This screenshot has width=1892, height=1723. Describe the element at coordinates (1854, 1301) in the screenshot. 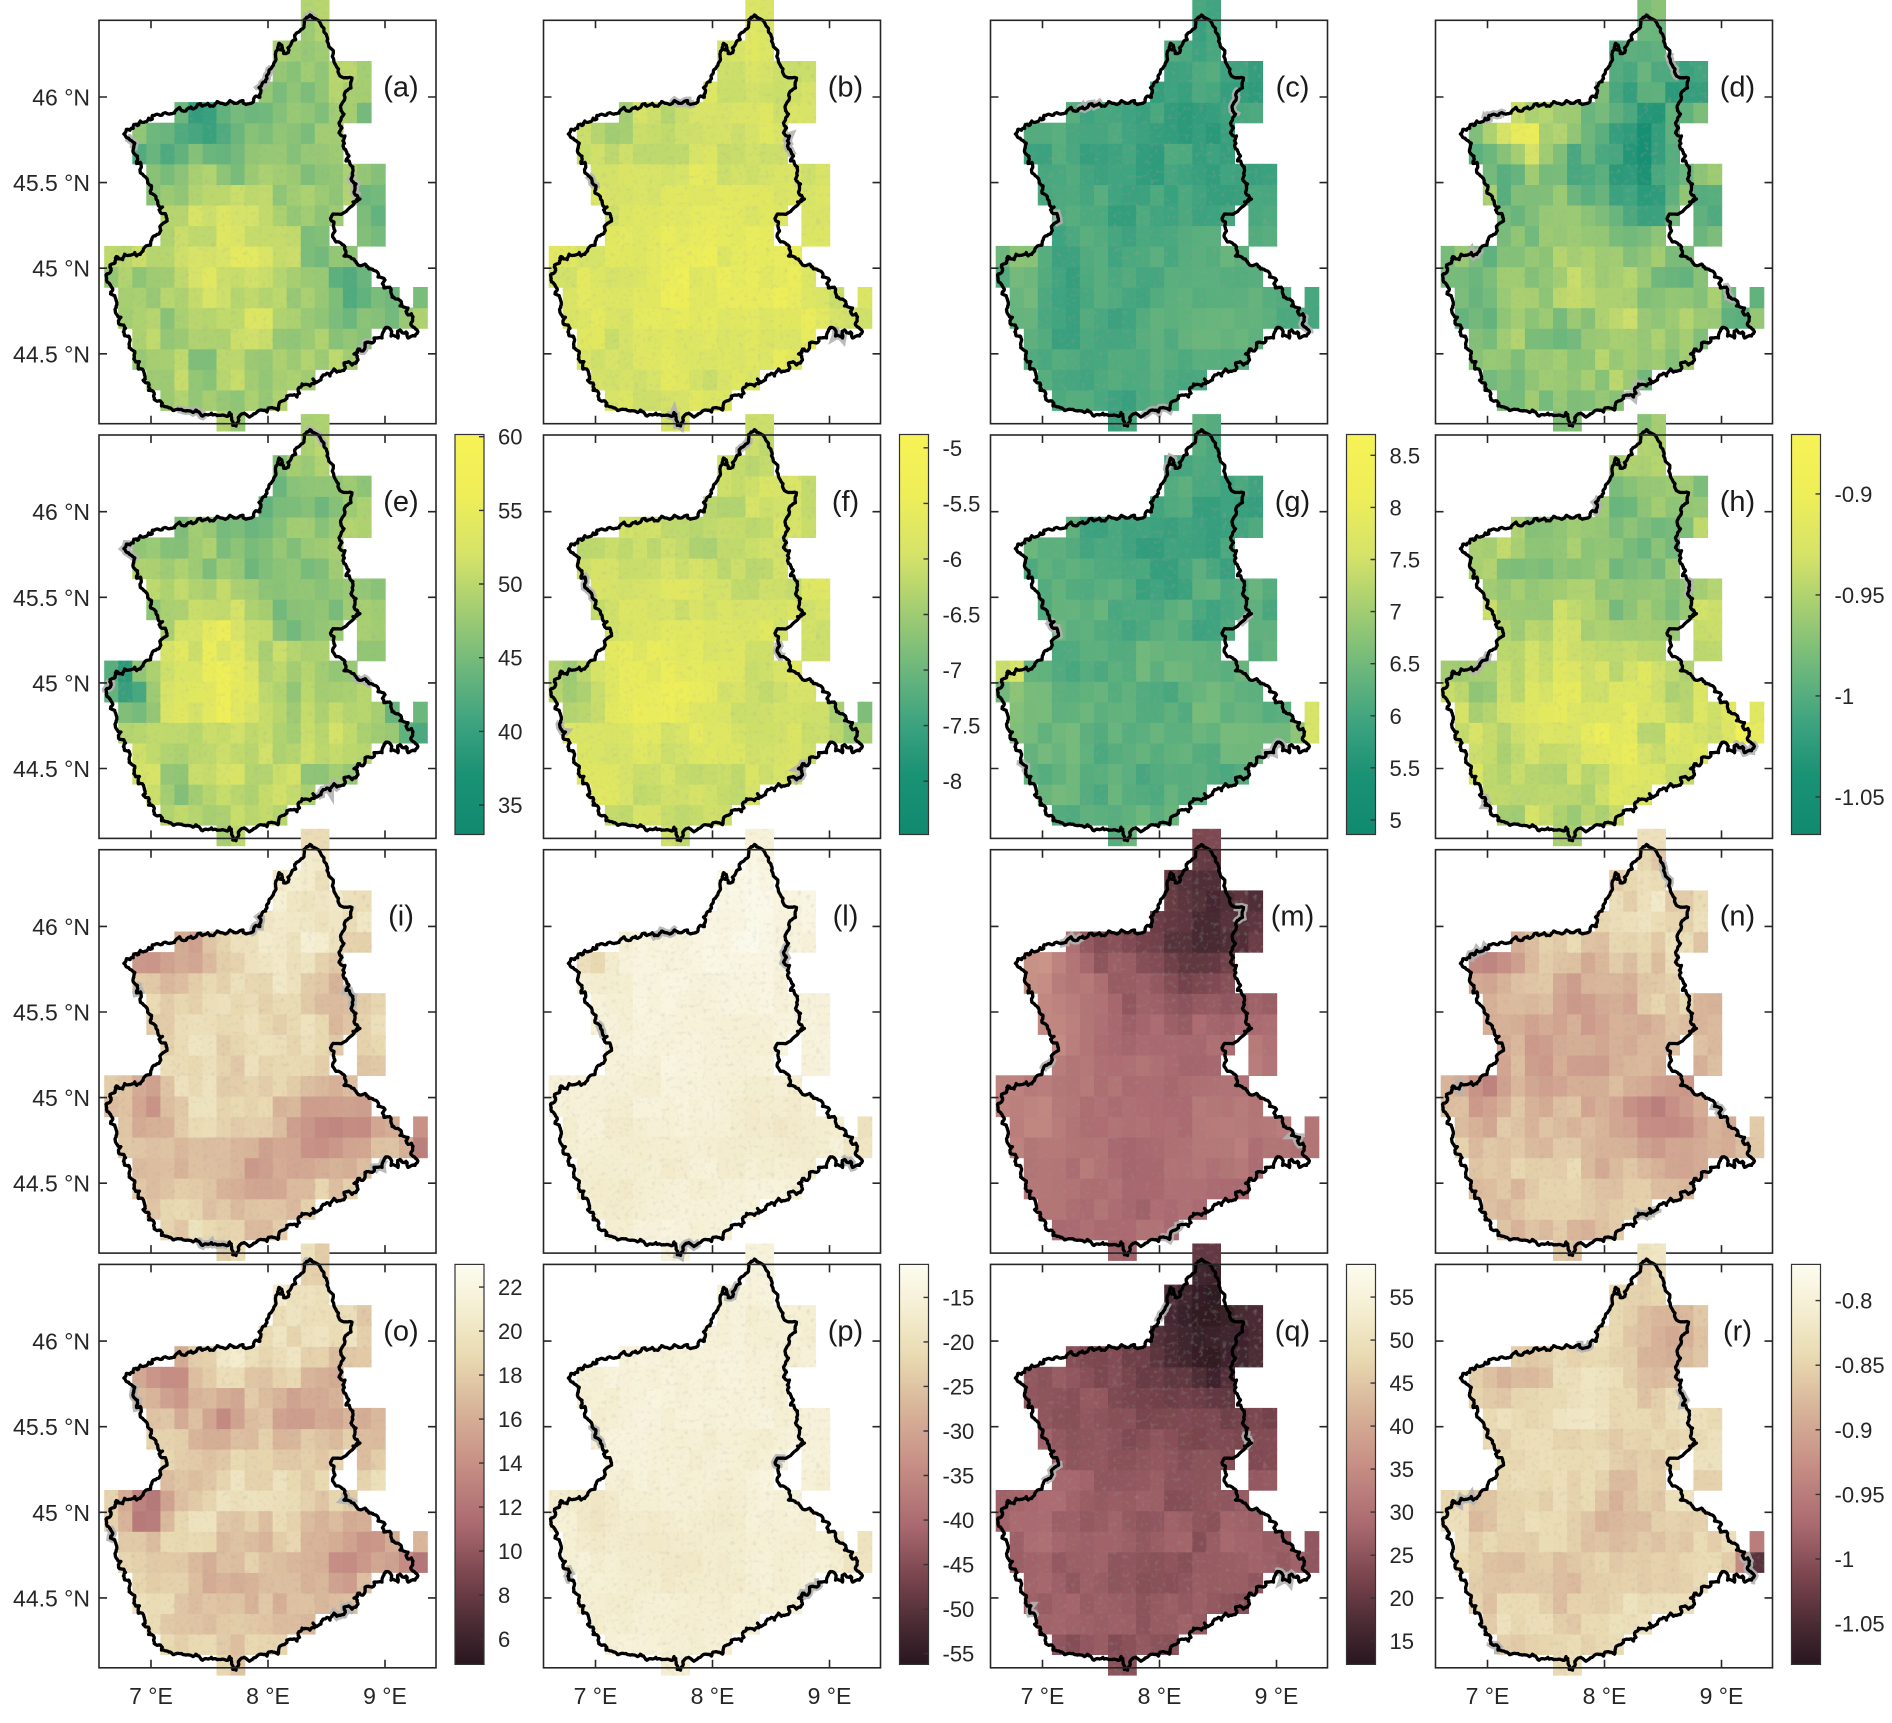

I see `svg-text: -0.8` at that location.